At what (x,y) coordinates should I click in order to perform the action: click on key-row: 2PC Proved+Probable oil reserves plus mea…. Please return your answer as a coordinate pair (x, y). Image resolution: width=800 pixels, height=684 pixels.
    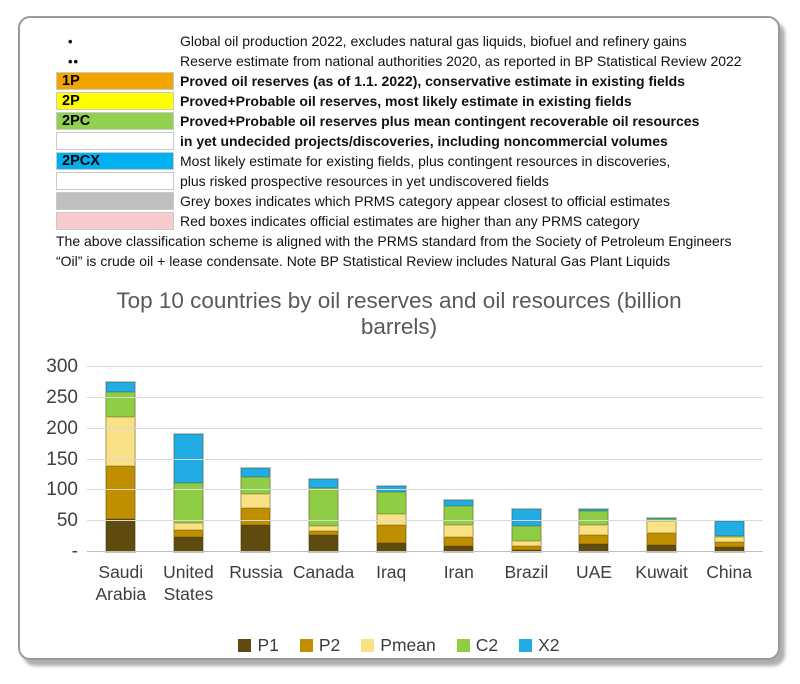
    Looking at the image, I should click on (410, 121).